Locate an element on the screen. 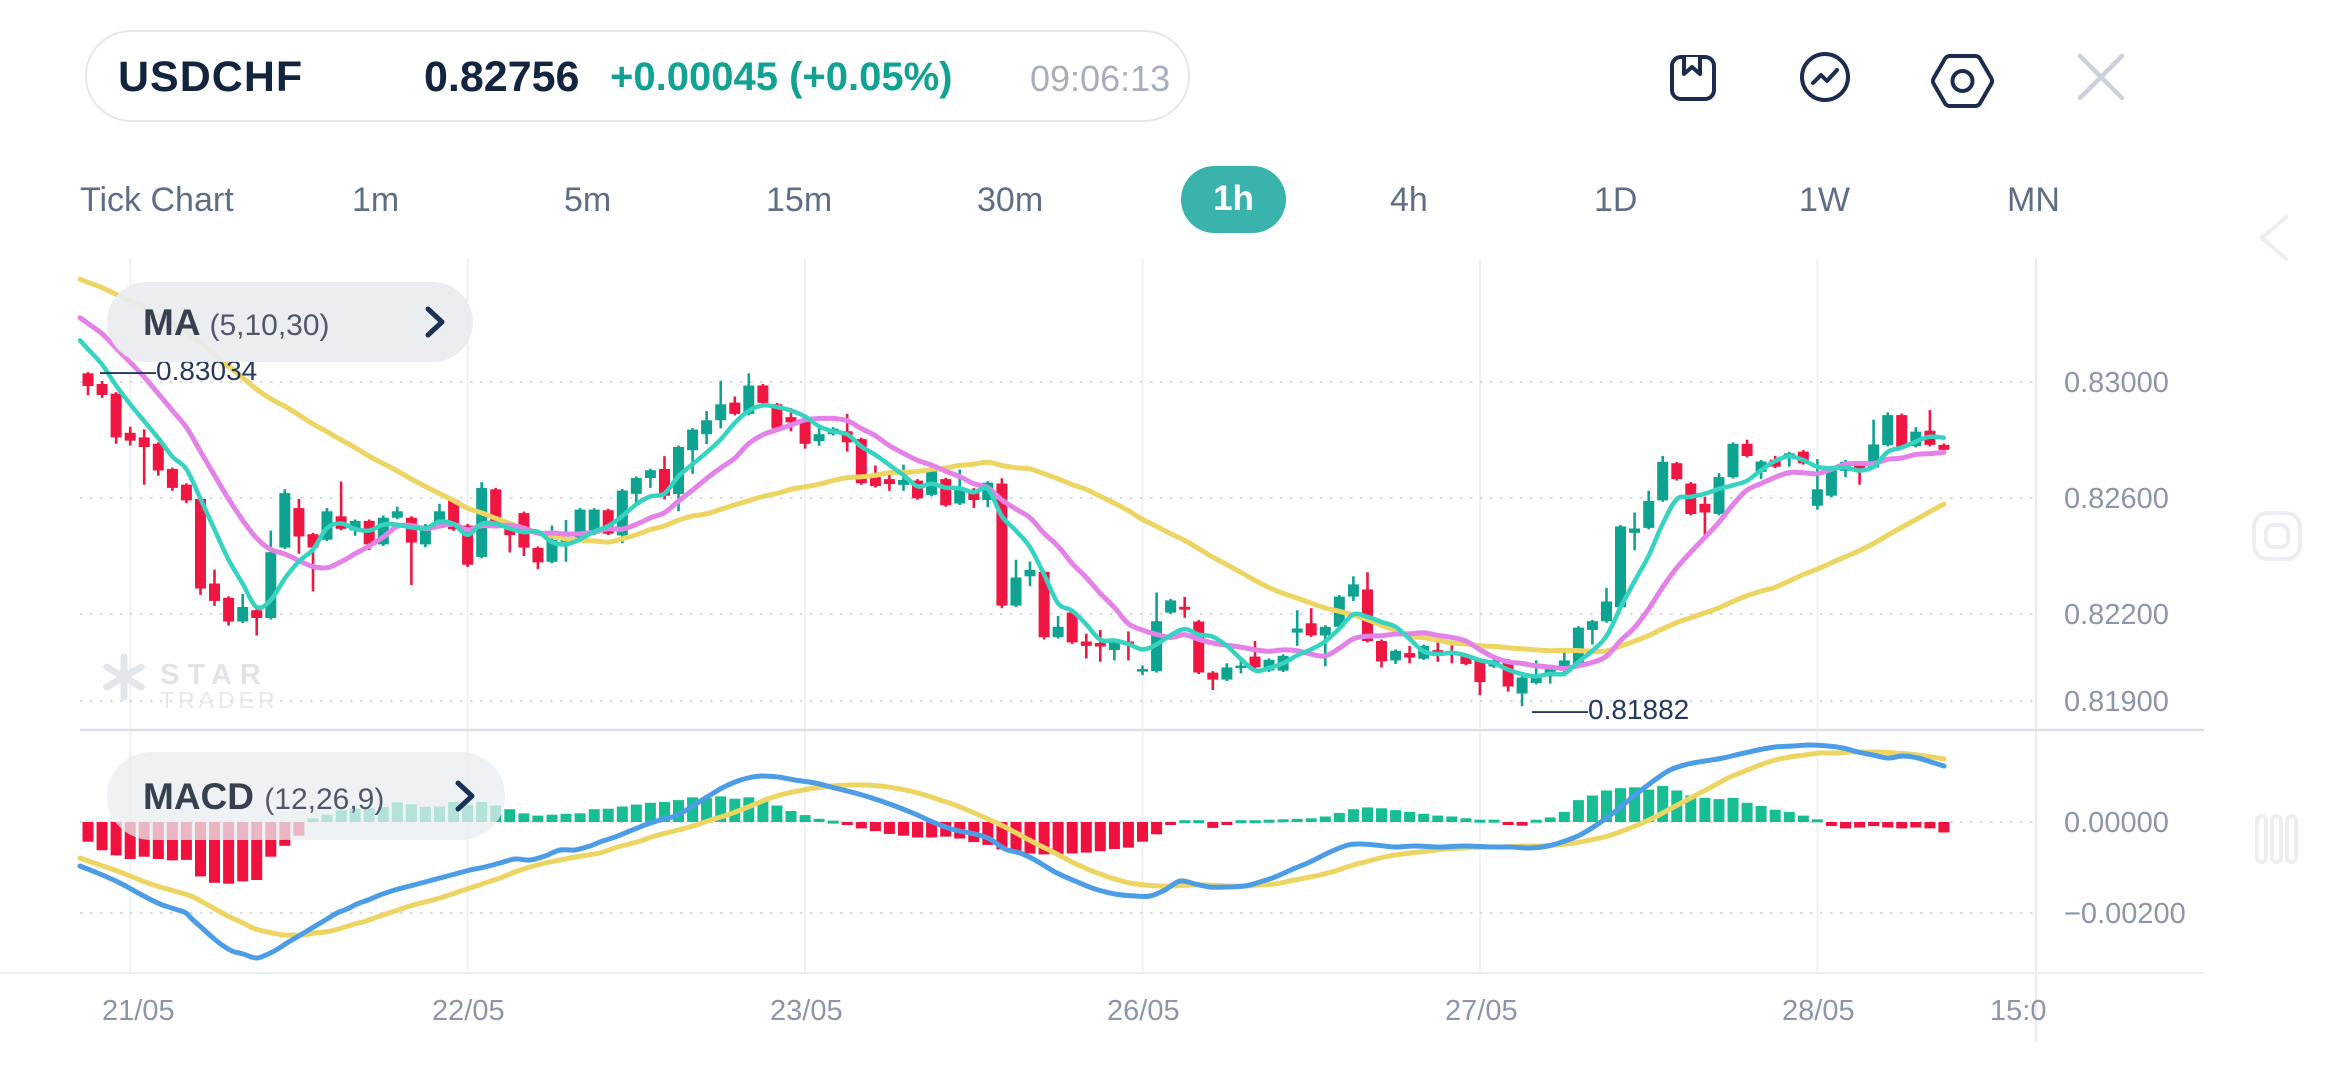  svg-text: −0.00200 is located at coordinates (2125, 914).